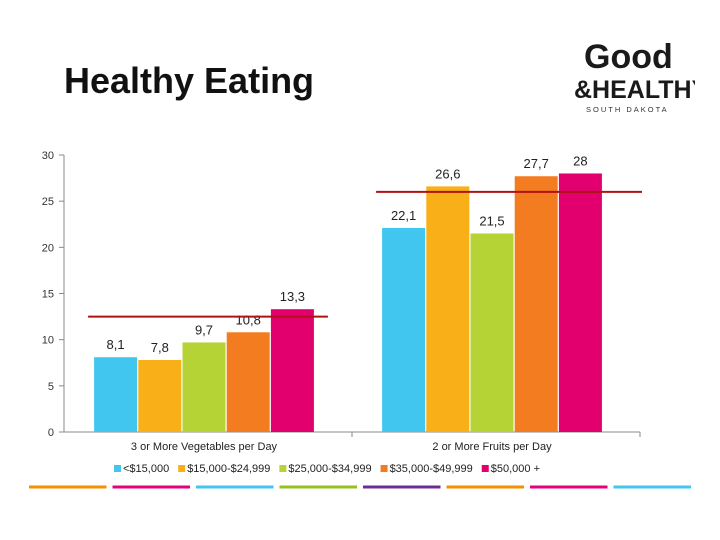 This screenshot has height=540, width=720. What do you see at coordinates (491, 220) in the screenshot?
I see `bar-data-label: 21,5` at bounding box center [491, 220].